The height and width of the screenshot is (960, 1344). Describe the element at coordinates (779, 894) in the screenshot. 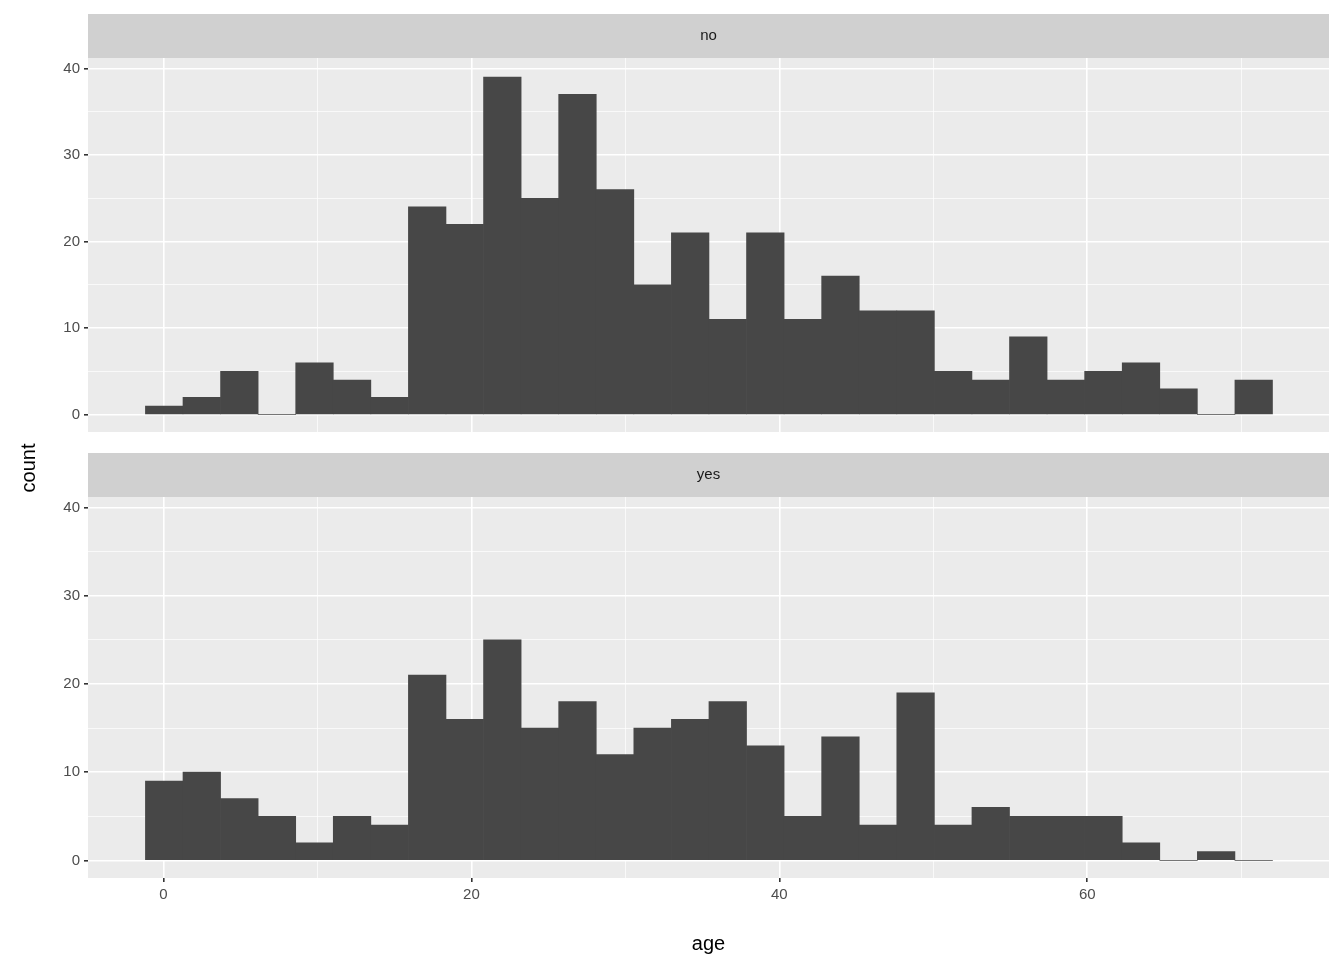

I see `x-tick-label: 40` at that location.